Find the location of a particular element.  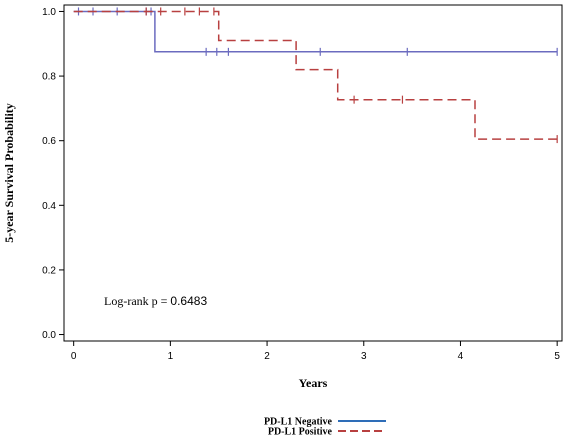

x-axis-title: Years is located at coordinates (313, 383).